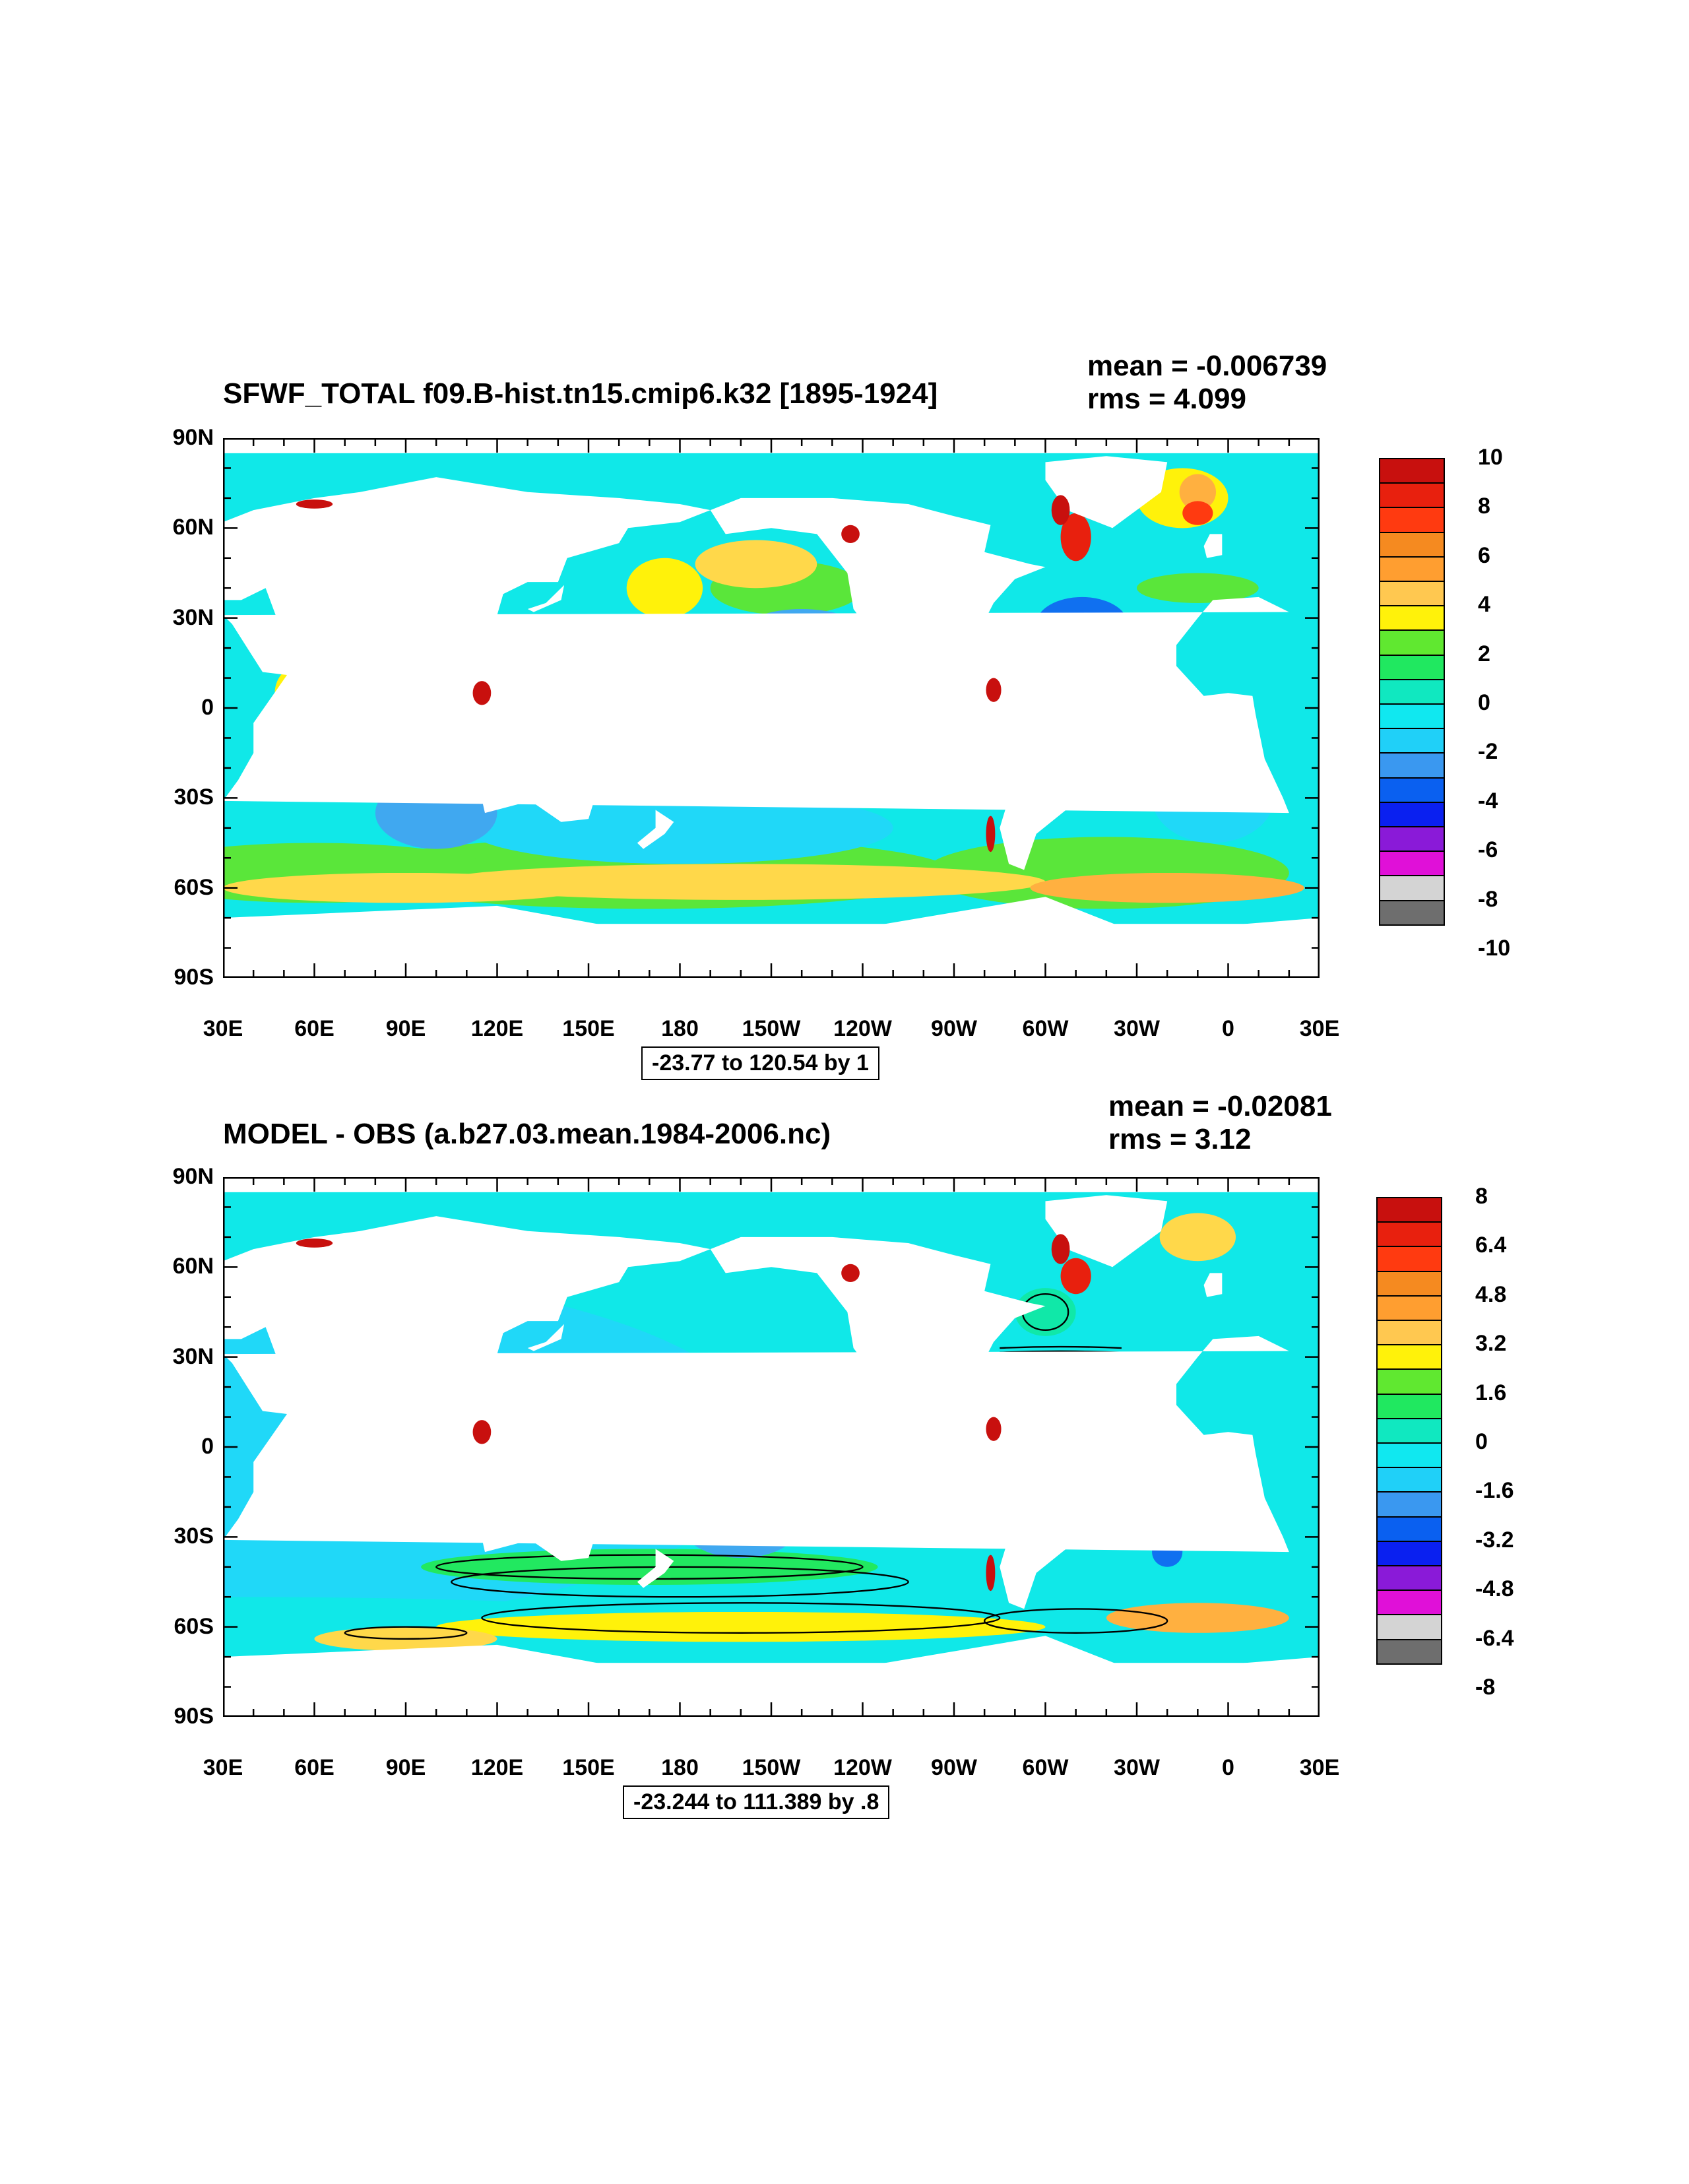 The height and width of the screenshot is (2184, 1689). I want to click on colorbar-label: 8, so click(1481, 1196).